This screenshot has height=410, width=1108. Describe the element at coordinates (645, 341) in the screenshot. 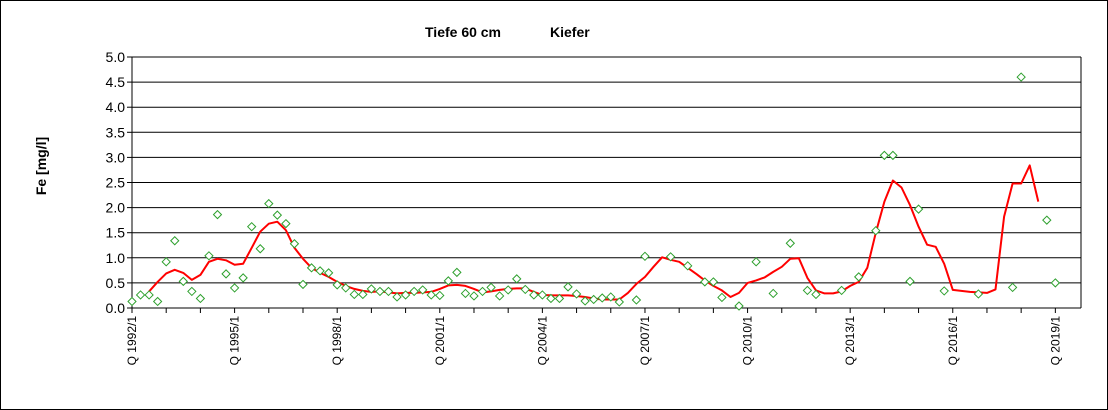

I see `x-tick-label: Q 2007/1` at that location.